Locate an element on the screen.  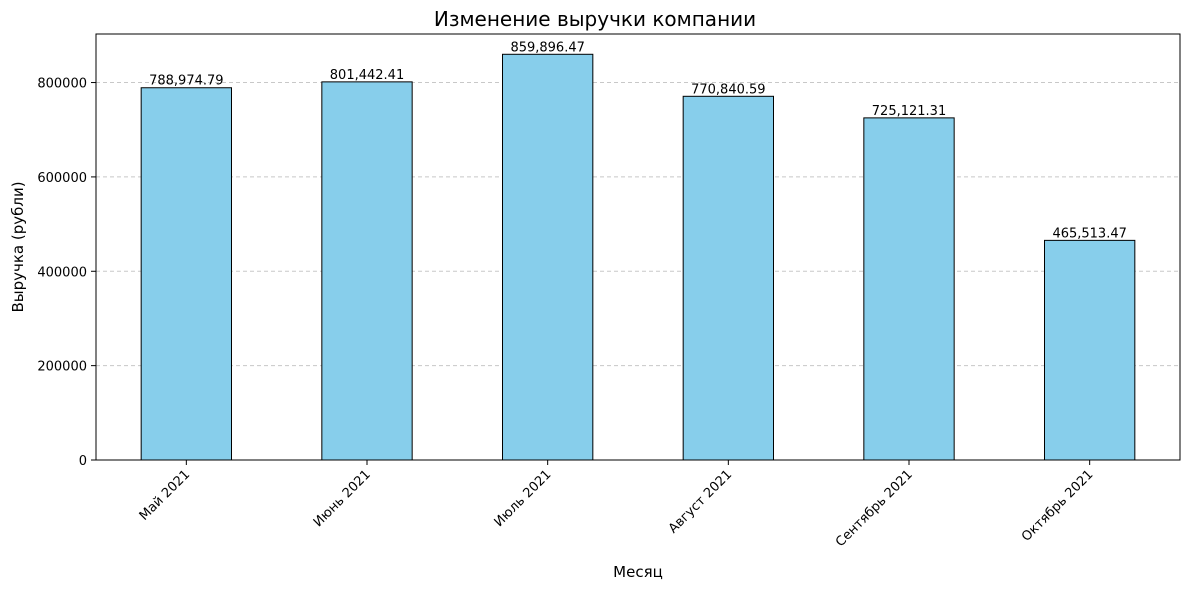
bar-value-label: 465,513.47 is located at coordinates (1089, 233).